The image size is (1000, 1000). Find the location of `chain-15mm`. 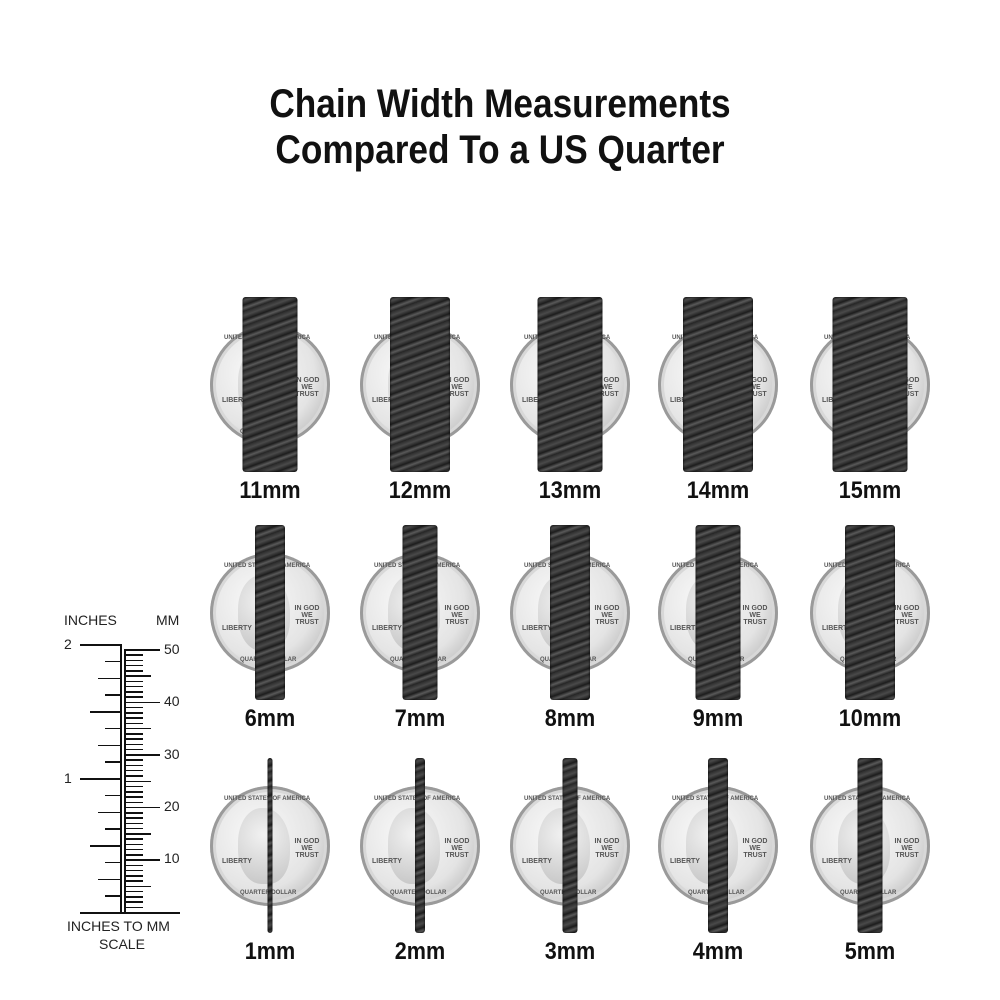

chain-15mm is located at coordinates (870, 384).